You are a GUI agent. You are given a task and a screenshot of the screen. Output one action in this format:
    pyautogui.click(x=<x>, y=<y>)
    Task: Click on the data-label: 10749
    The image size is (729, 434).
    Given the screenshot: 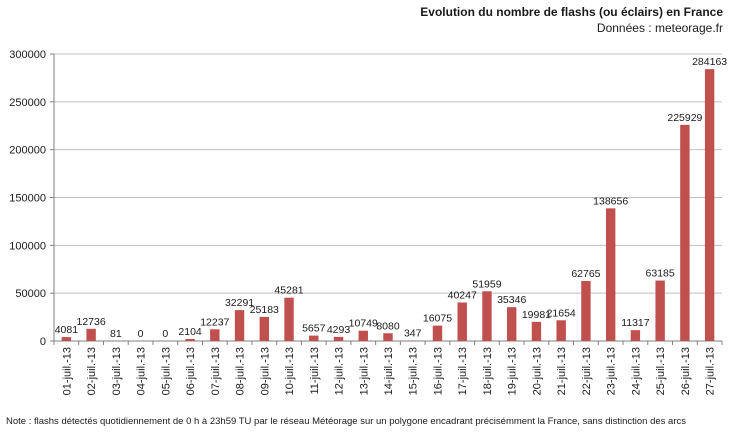 What is the action you would take?
    pyautogui.click(x=363, y=324)
    